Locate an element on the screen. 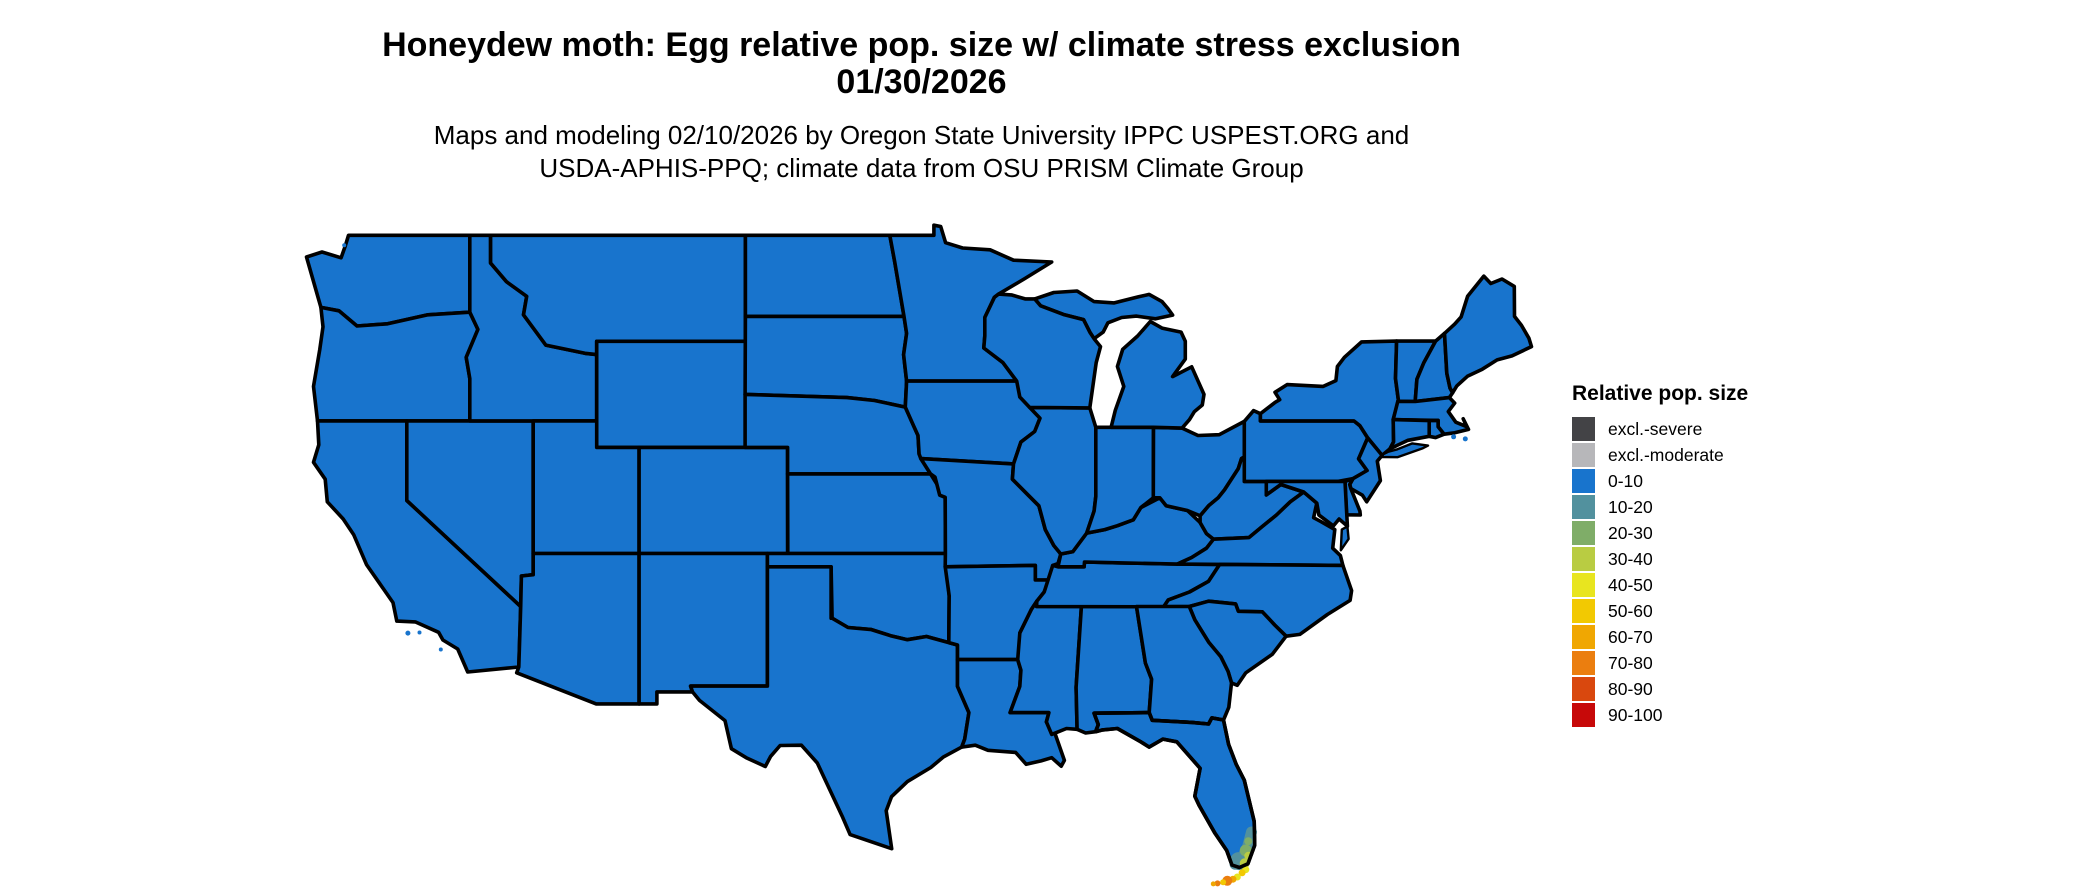  legend-item: 60-70 is located at coordinates (1712, 637).